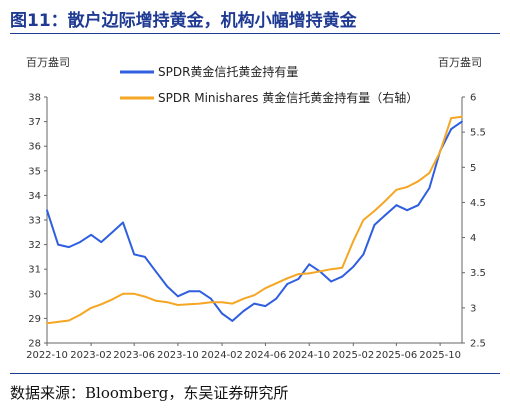 This screenshot has width=510, height=414. What do you see at coordinates (34, 319) in the screenshot?
I see `y-left-tick-label: 29` at bounding box center [34, 319].